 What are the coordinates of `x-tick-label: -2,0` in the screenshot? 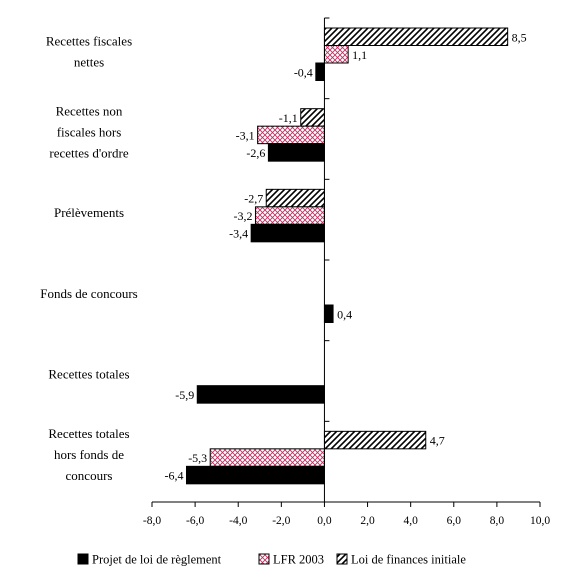 It's located at (281, 521).